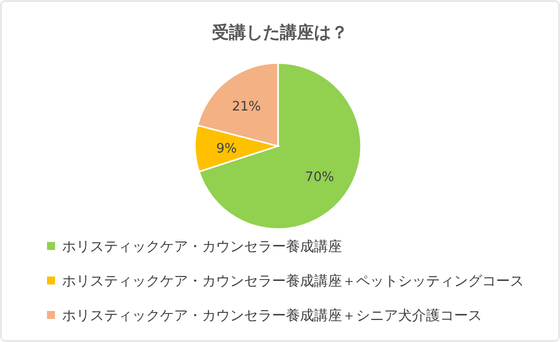  Describe the element at coordinates (319, 178) in the screenshot. I see `data-label: 70%` at that location.